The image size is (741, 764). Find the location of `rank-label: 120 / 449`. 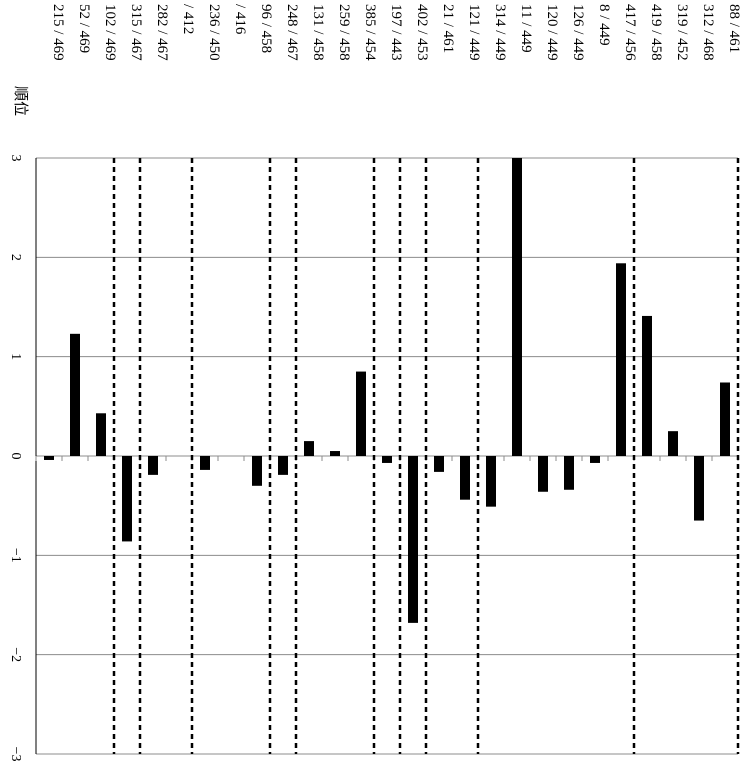

rank-label: 120 / 449 is located at coordinates (552, 32).